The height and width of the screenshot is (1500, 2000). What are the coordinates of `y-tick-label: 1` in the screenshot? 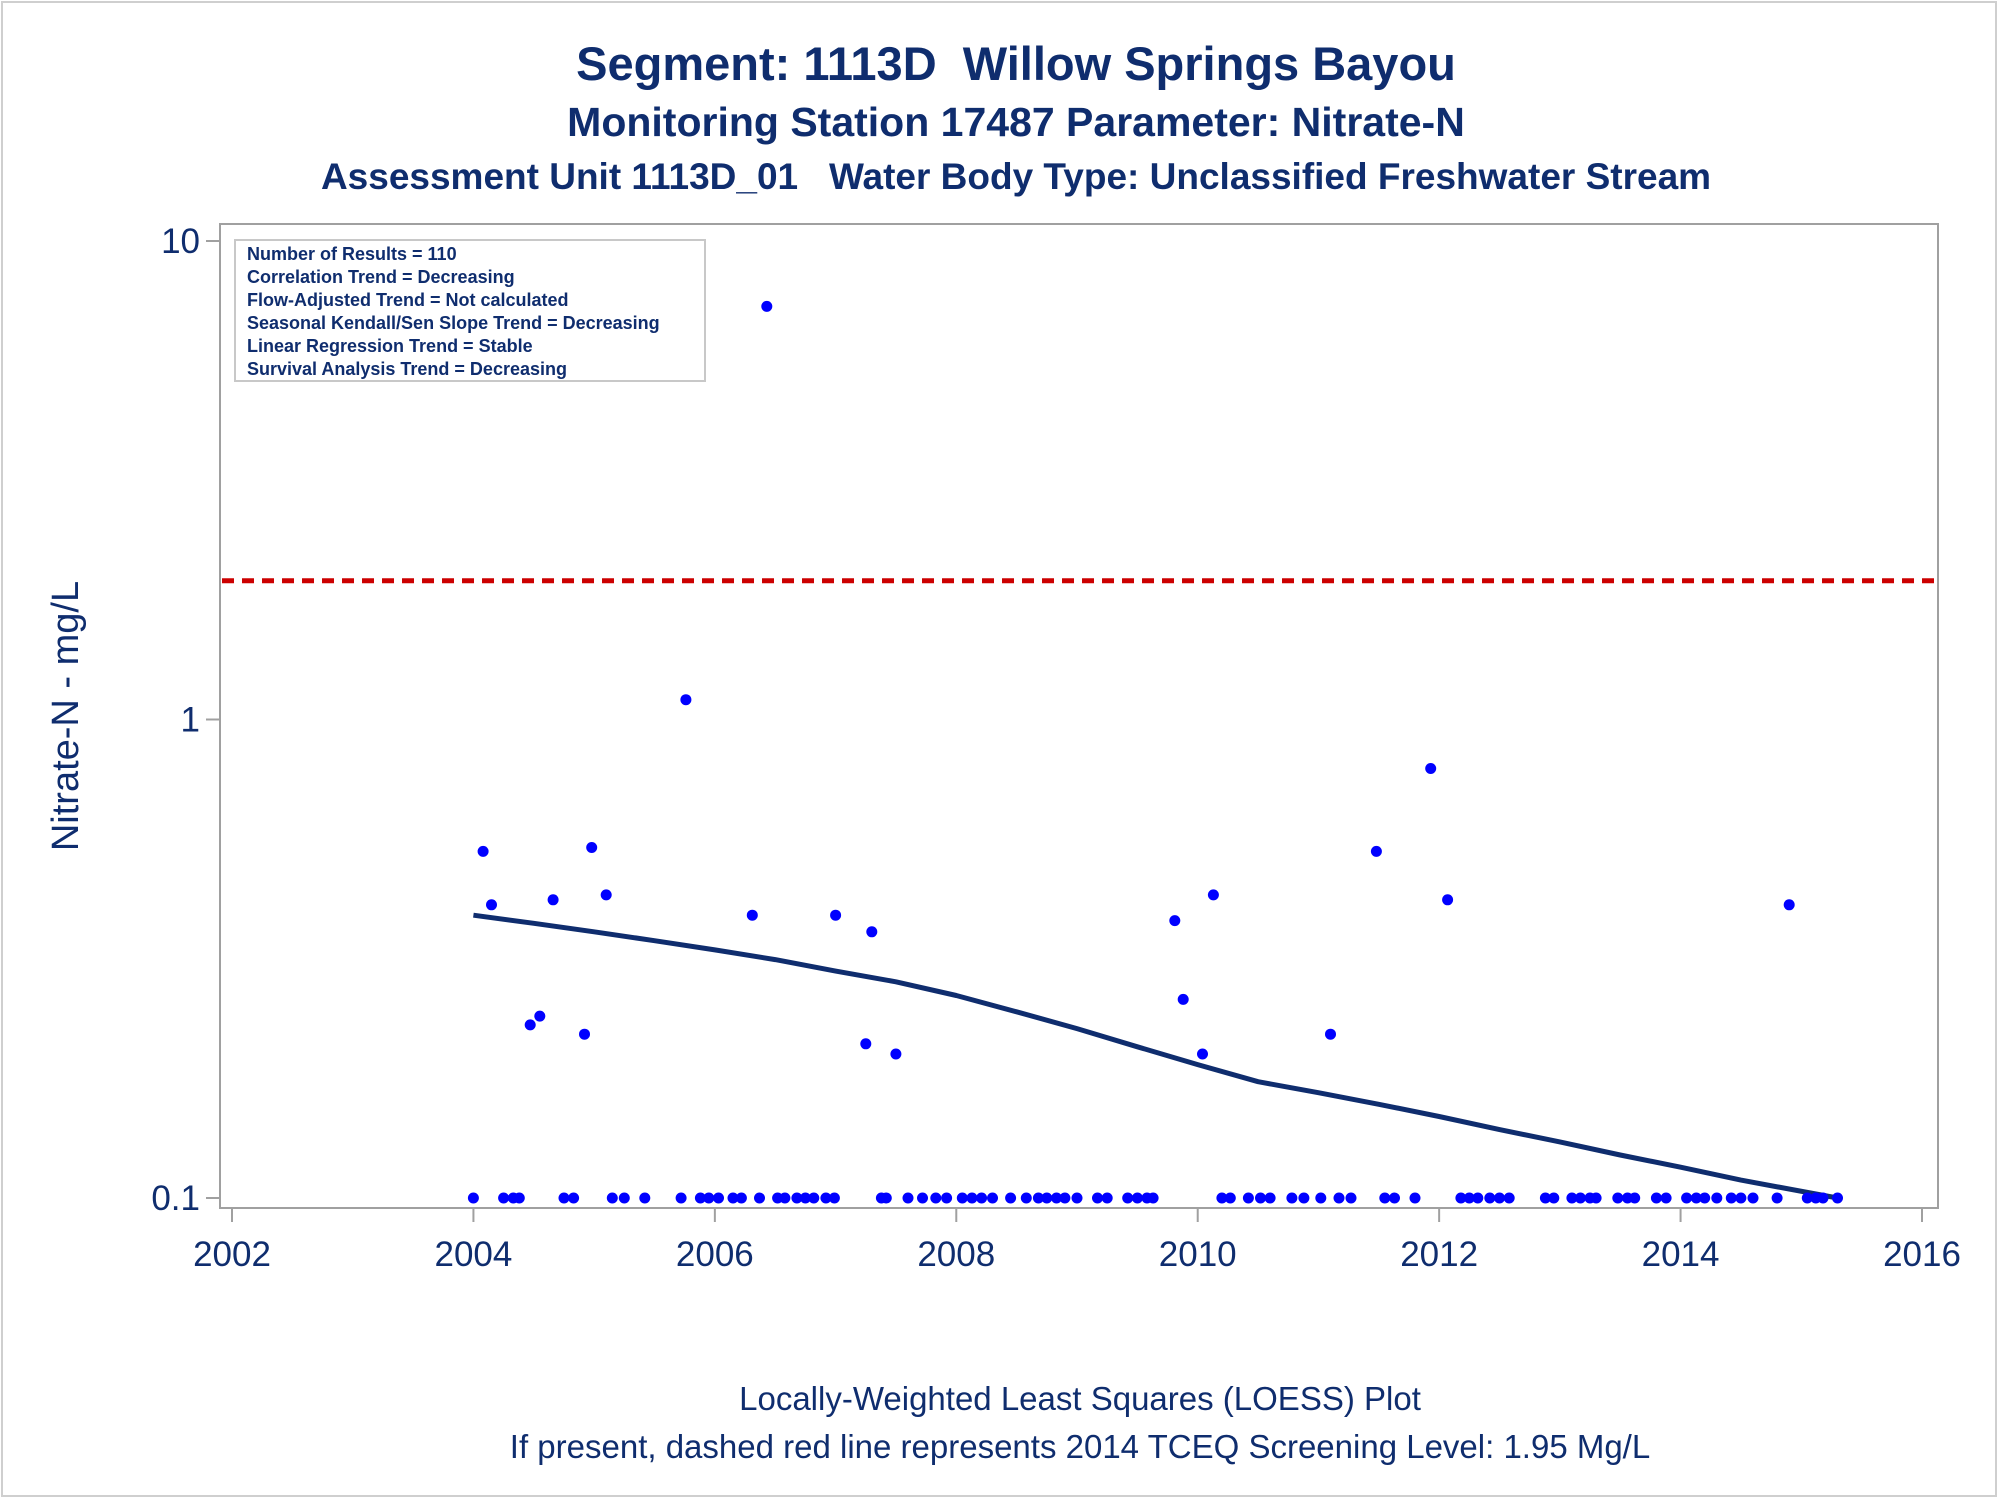 It's located at (190, 720).